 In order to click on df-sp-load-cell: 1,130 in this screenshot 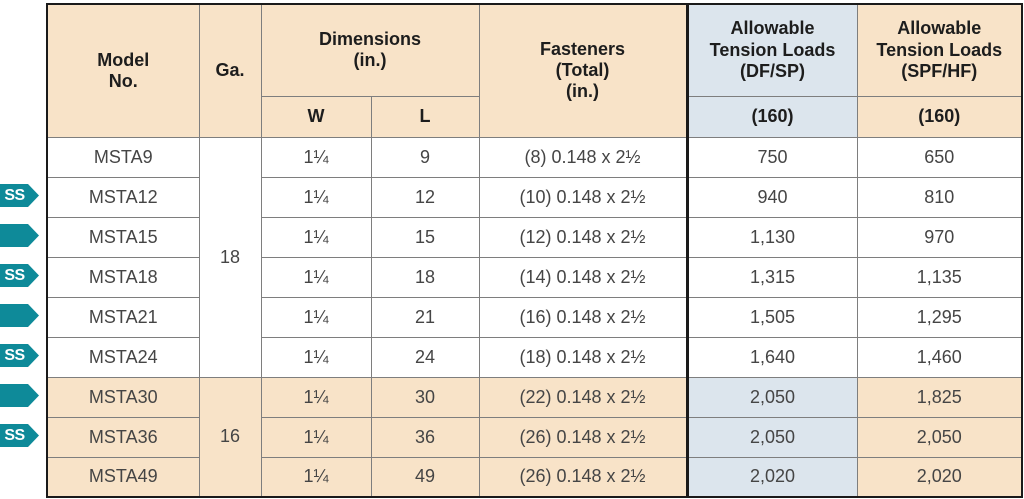, I will do `click(771, 237)`.